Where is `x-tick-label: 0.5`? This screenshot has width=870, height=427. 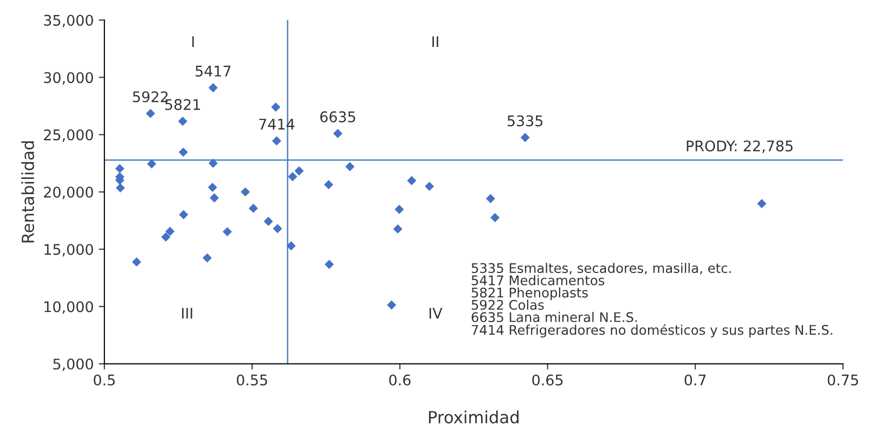
x-tick-label: 0.5 is located at coordinates (104, 380).